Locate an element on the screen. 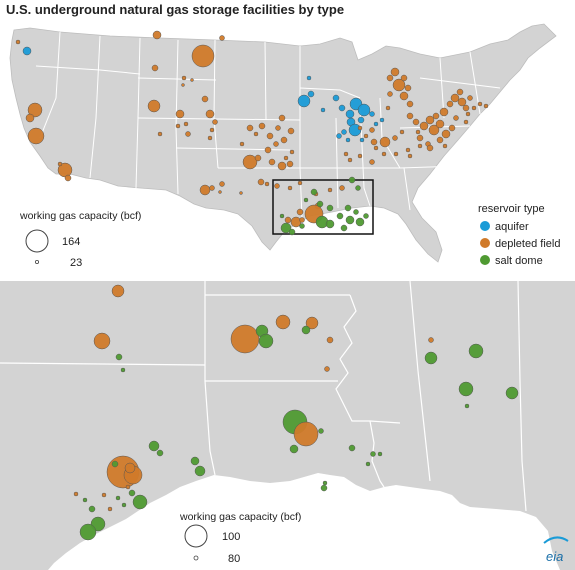  size-legend-bottom-large-label: 100 is located at coordinates (231, 537).